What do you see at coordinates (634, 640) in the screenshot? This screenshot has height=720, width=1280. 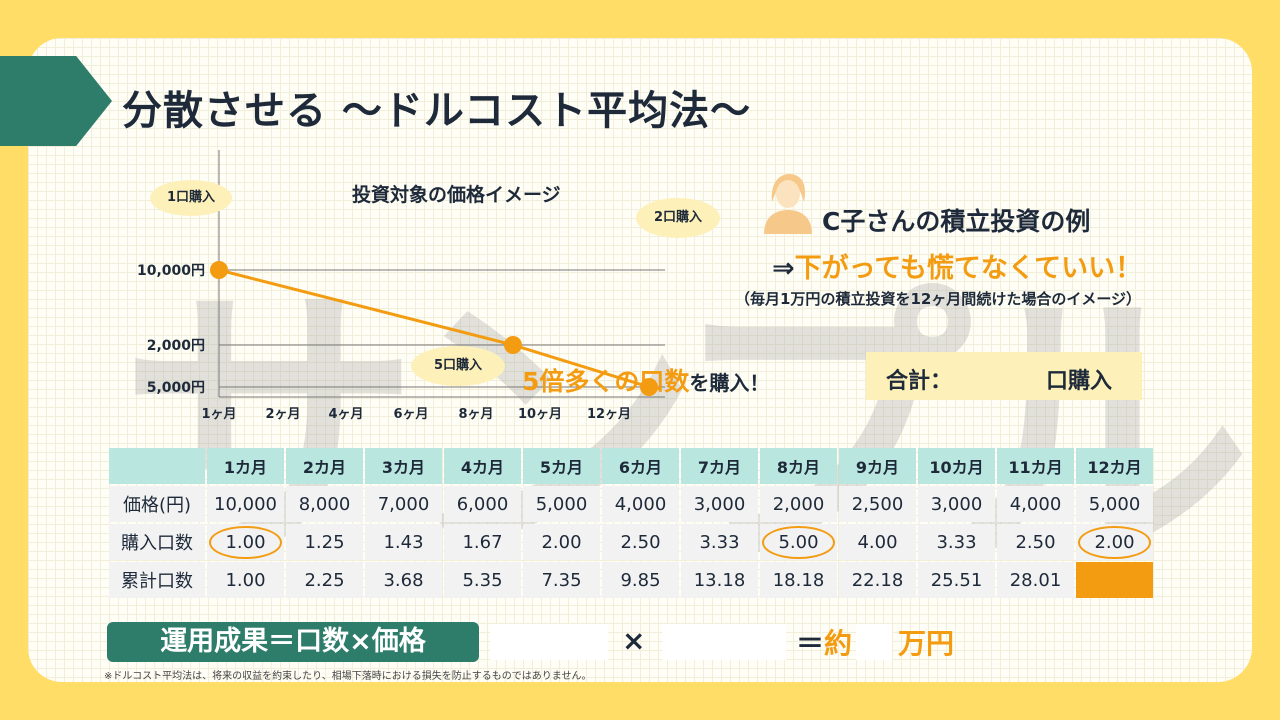 I see `times-symbol: ×` at bounding box center [634, 640].